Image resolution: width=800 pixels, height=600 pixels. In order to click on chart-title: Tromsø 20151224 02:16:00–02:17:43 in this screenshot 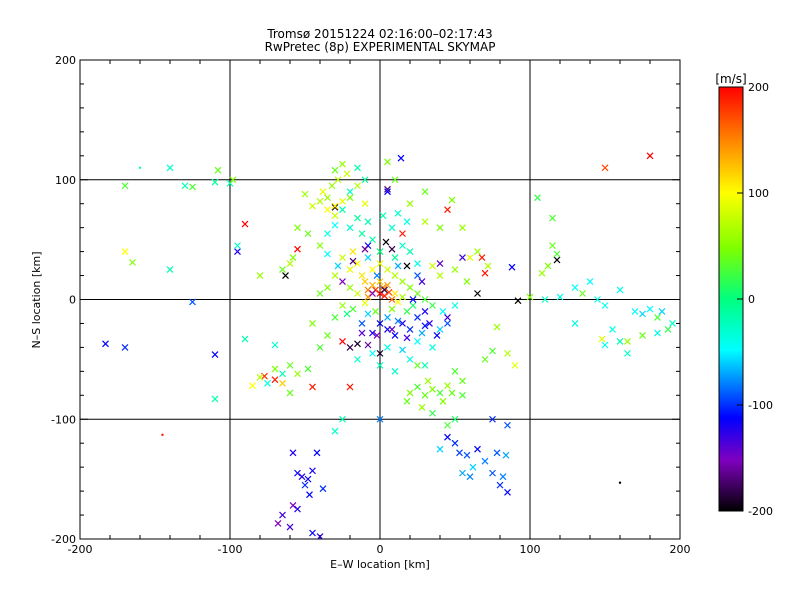, I will do `click(379, 34)`.